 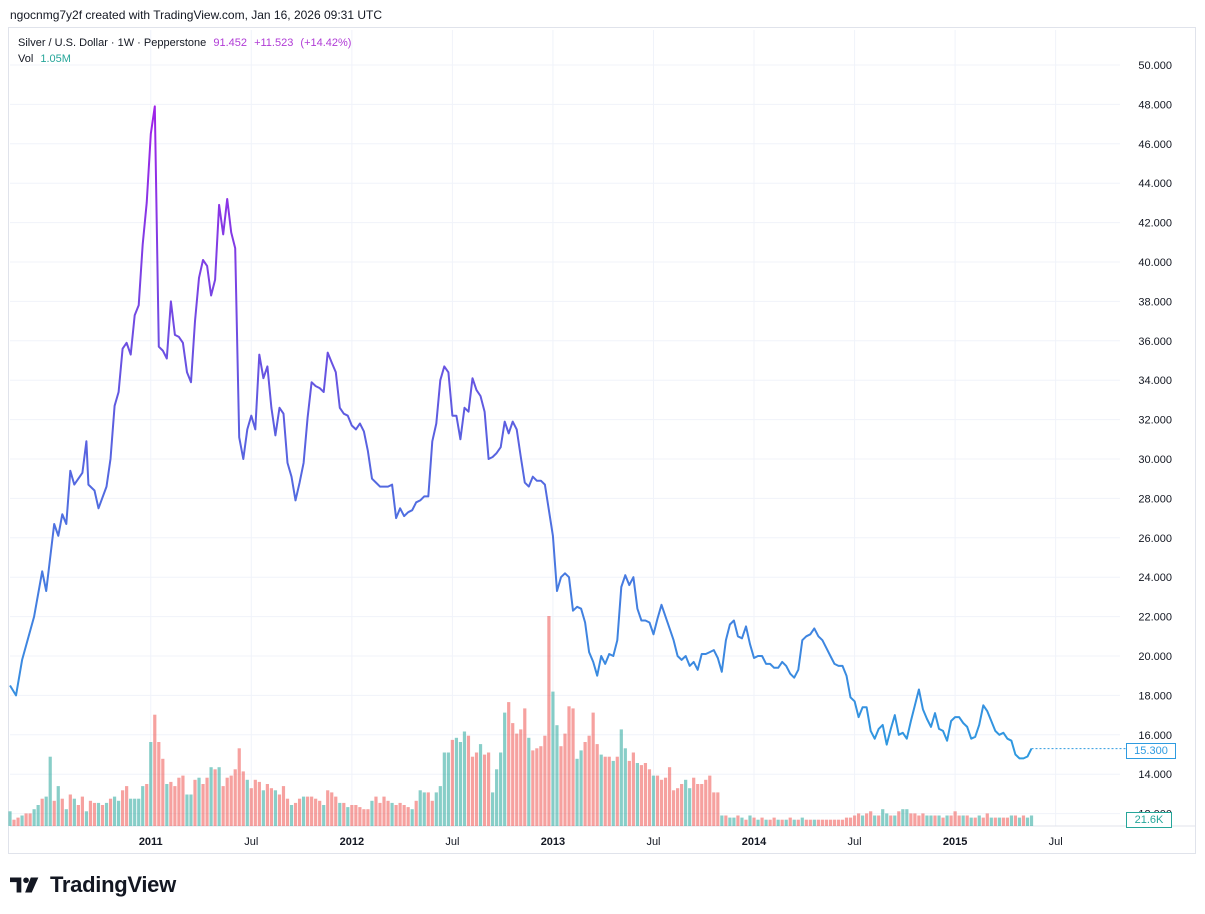 I want to click on brand-name: TradingView, so click(x=113, y=884).